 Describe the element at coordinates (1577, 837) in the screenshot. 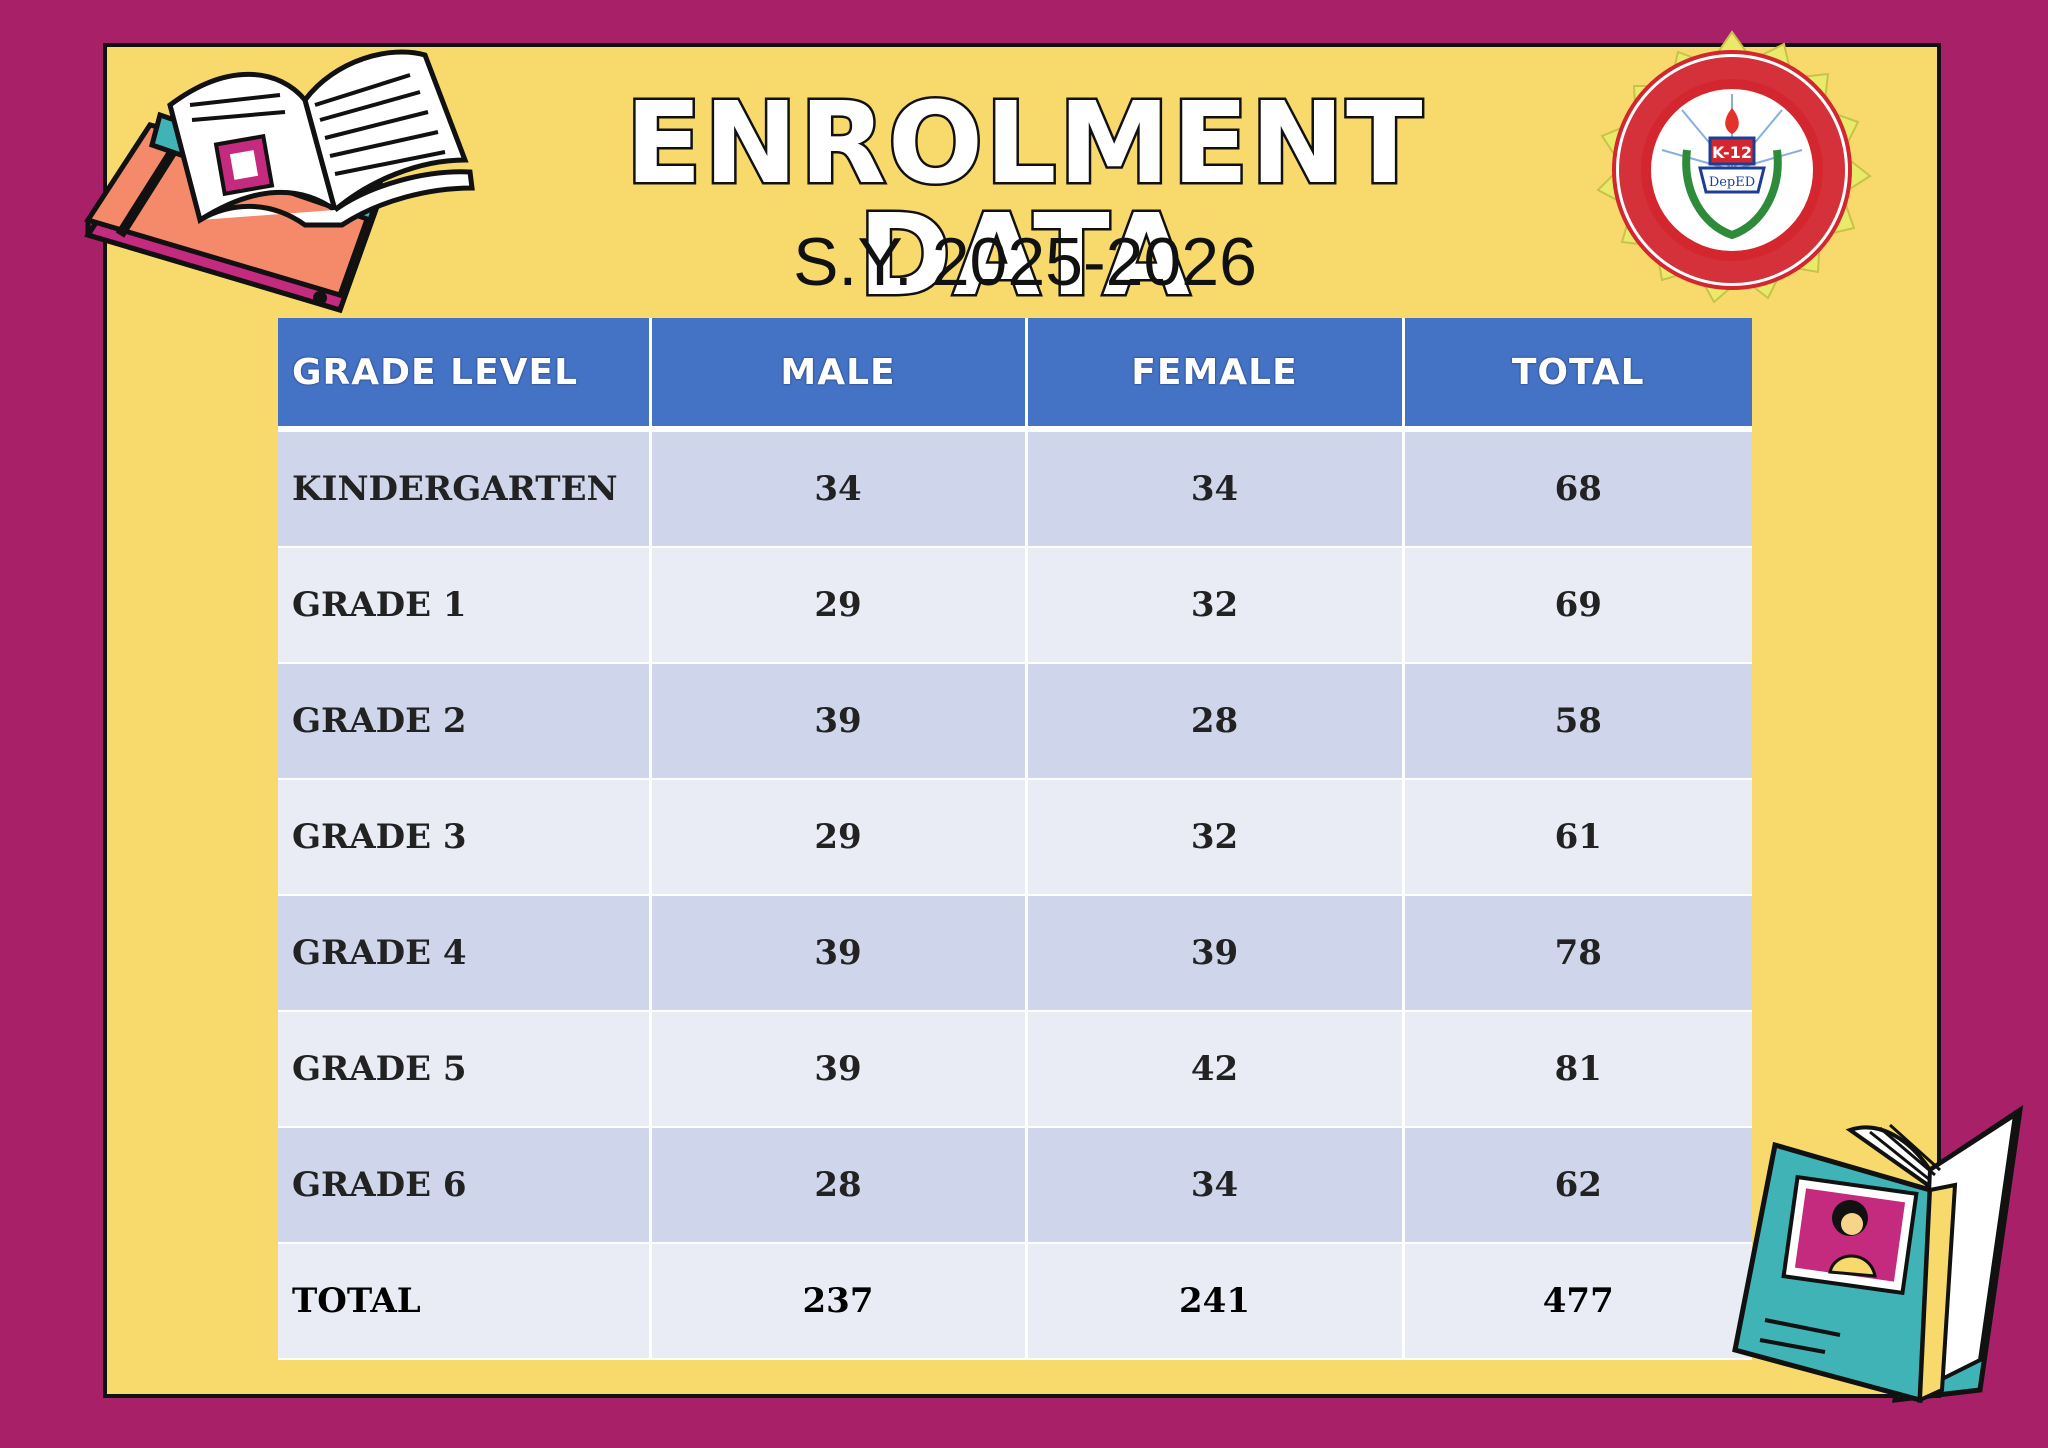

I see `total-cell: 61` at that location.